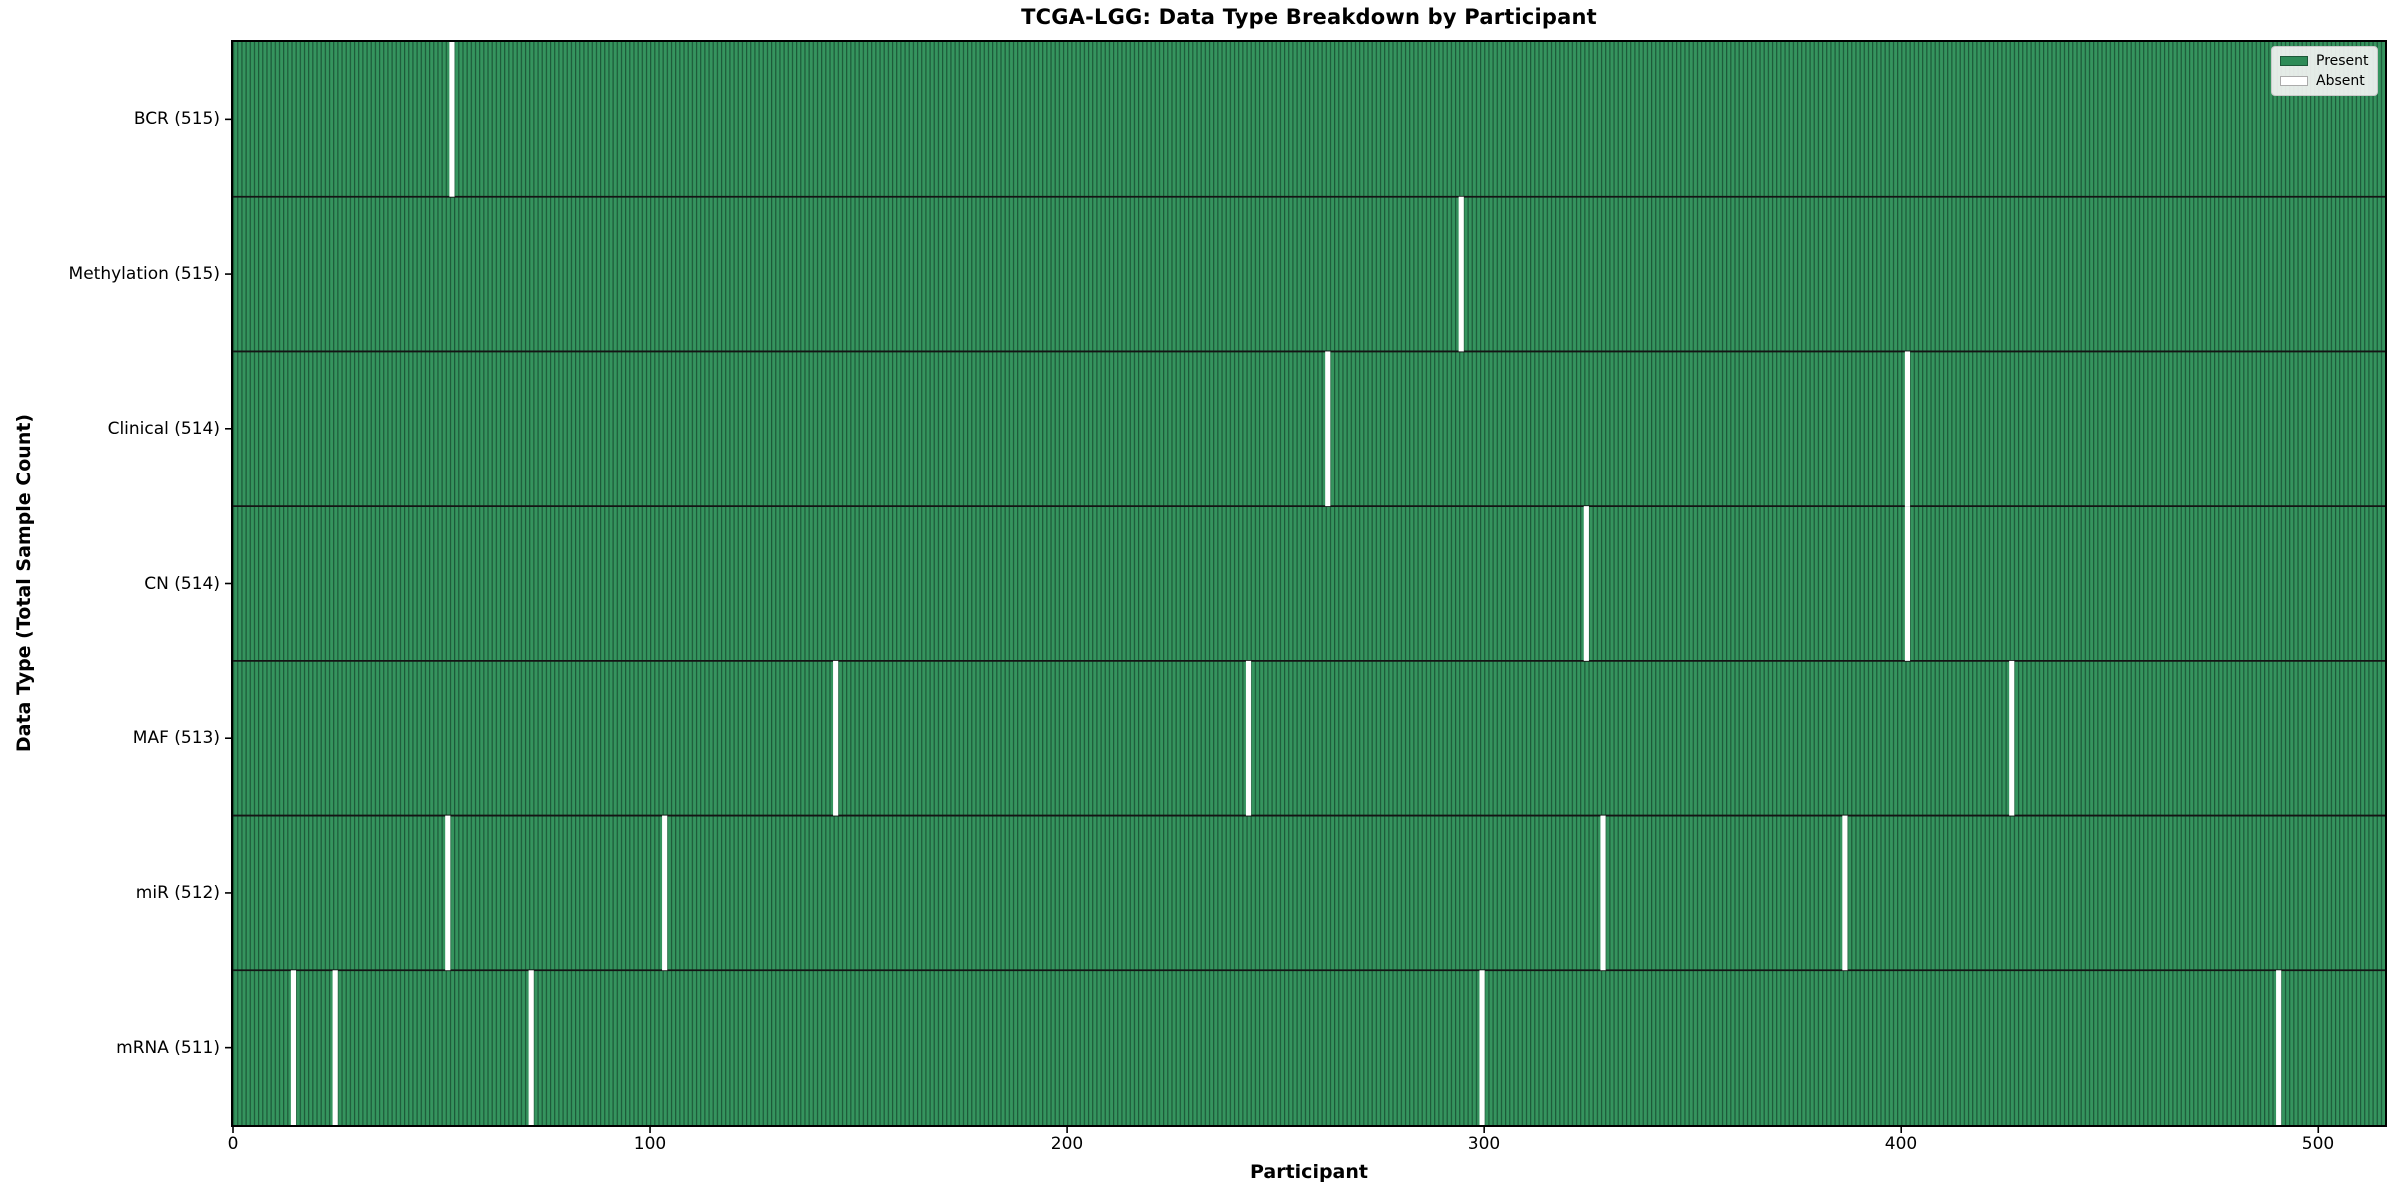  Describe the element at coordinates (177, 893) in the screenshot. I see `y-tick-label-mir: miR (512)` at that location.